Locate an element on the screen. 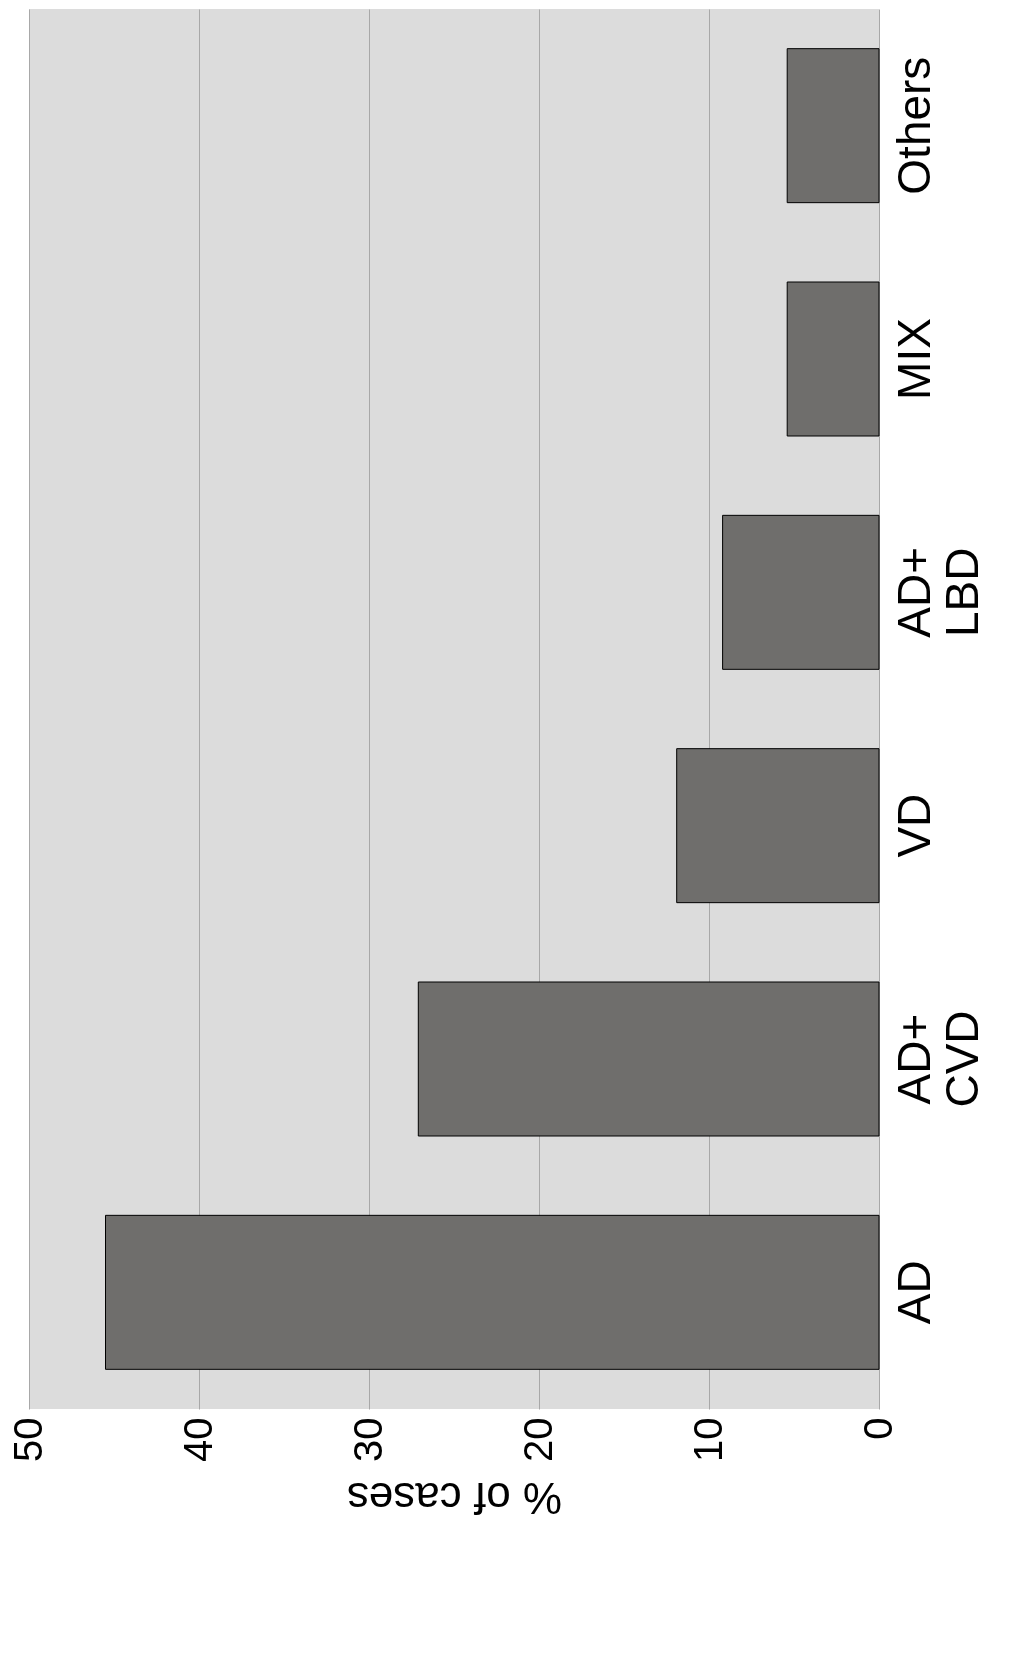  x-tick-label: 50 is located at coordinates (27, 1439).